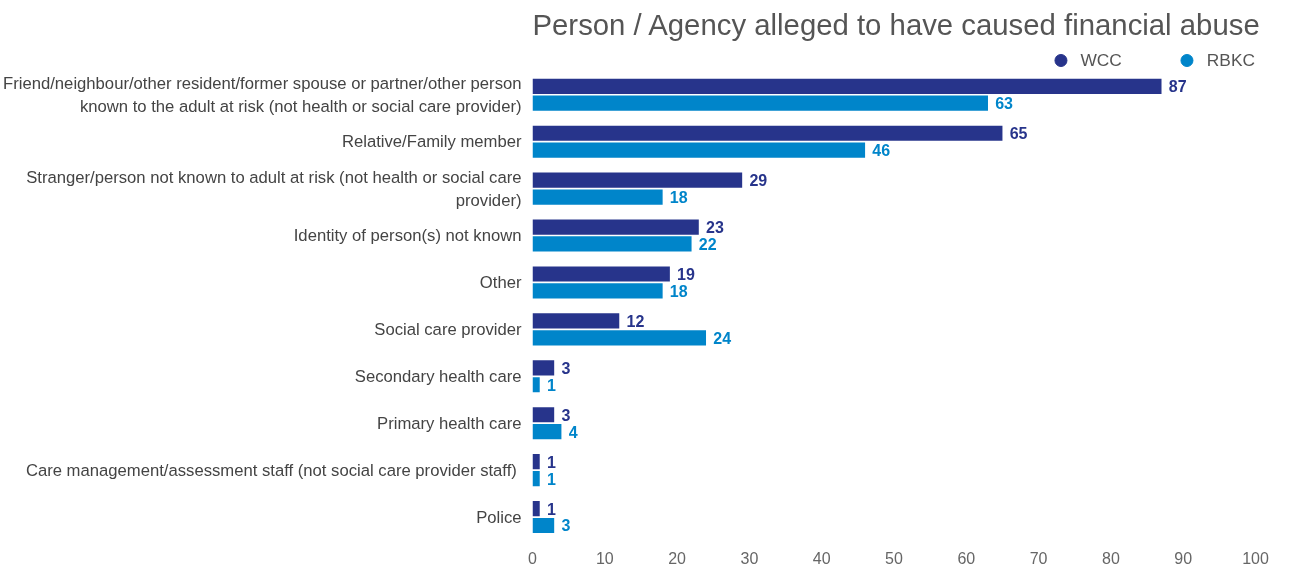 This screenshot has width=1290, height=574. Describe the element at coordinates (677, 558) in the screenshot. I see `x-tick-label: 20` at that location.